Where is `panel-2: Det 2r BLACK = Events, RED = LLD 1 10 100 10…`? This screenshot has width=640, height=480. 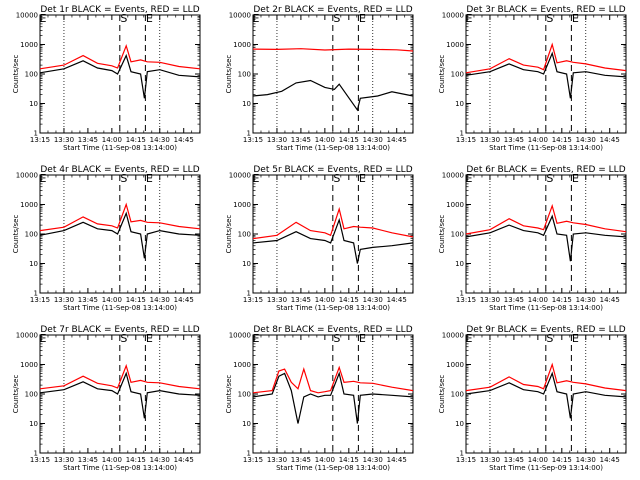 panel-2: Det 2r BLACK = Events, RED = LLD 1 10 100 10… is located at coordinates (319, 78).